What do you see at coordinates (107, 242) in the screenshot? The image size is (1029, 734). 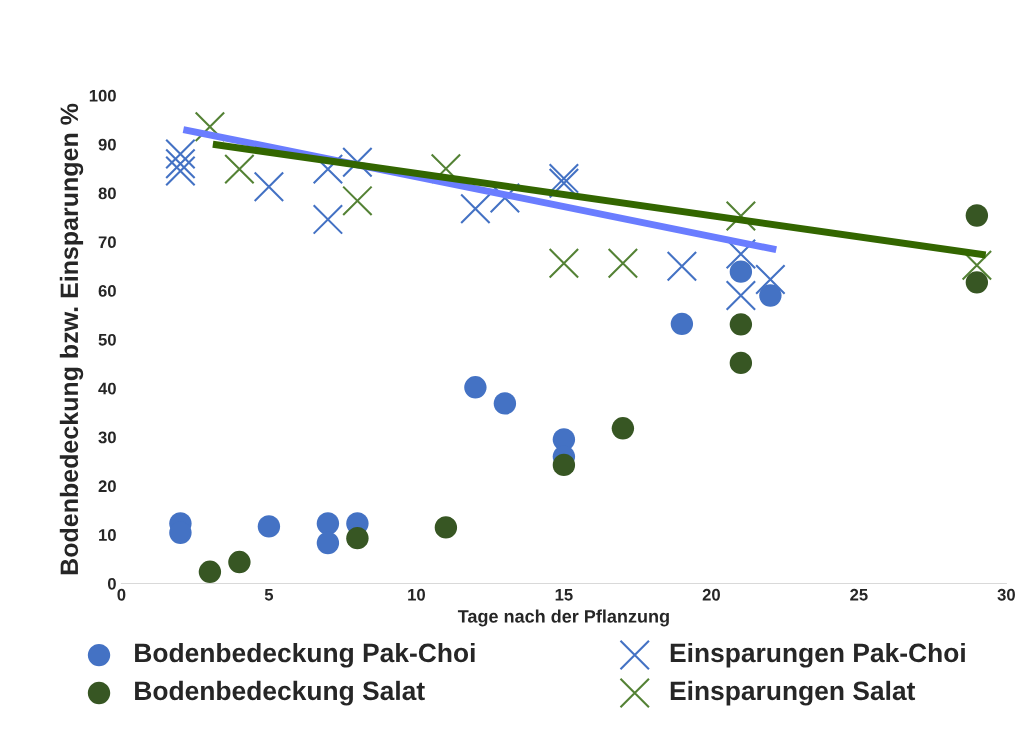 I see `y-tick-label: 70` at bounding box center [107, 242].